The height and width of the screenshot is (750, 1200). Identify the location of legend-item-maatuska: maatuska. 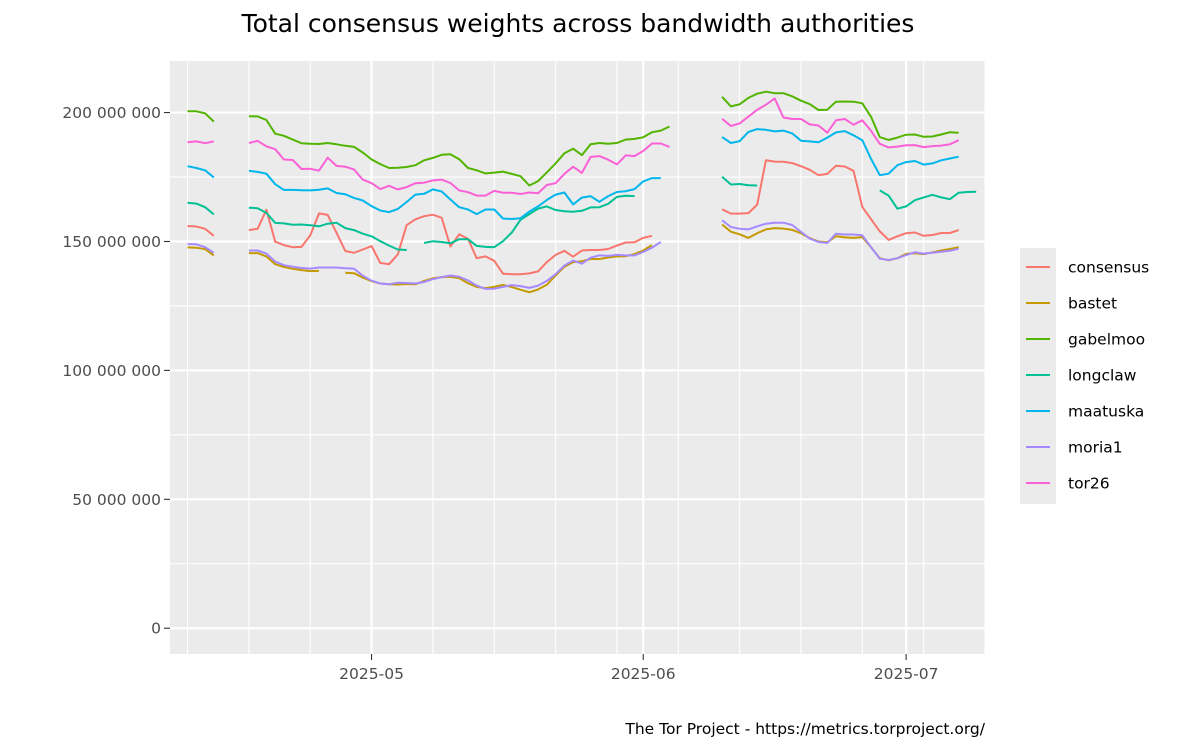
(1085, 412).